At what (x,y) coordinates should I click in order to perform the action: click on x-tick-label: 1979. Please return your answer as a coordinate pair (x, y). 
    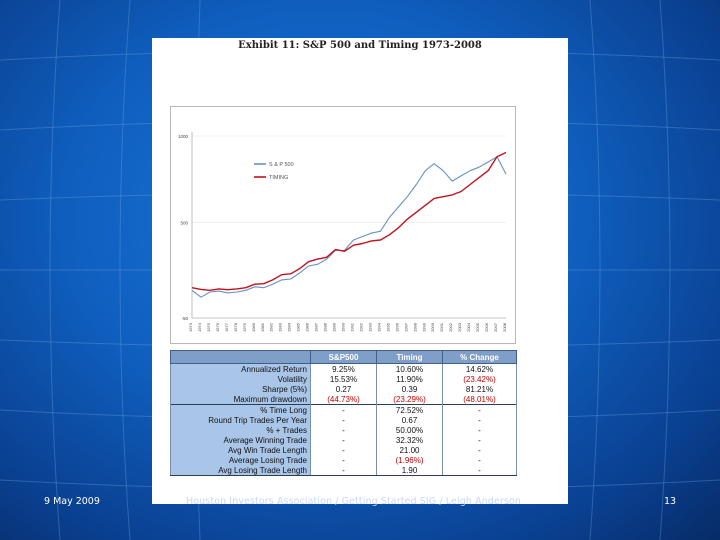
    Looking at the image, I should click on (244, 327).